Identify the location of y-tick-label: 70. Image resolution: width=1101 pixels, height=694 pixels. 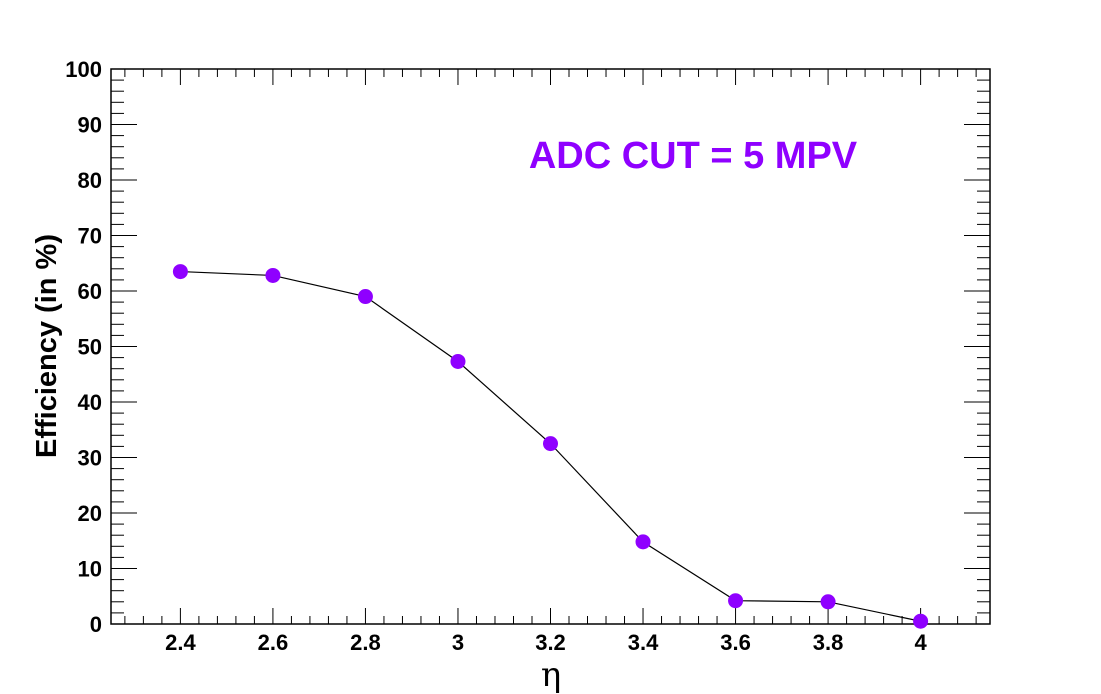
(90, 236).